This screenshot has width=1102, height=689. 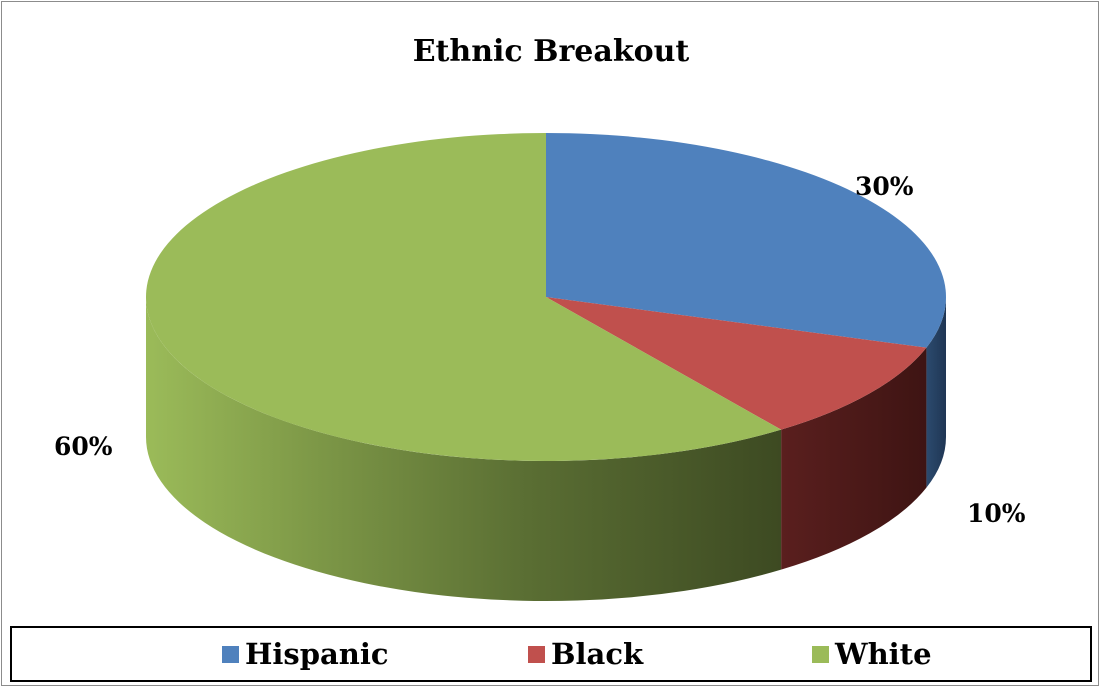 What do you see at coordinates (996, 513) in the screenshot?
I see `data-label-black: 10%` at bounding box center [996, 513].